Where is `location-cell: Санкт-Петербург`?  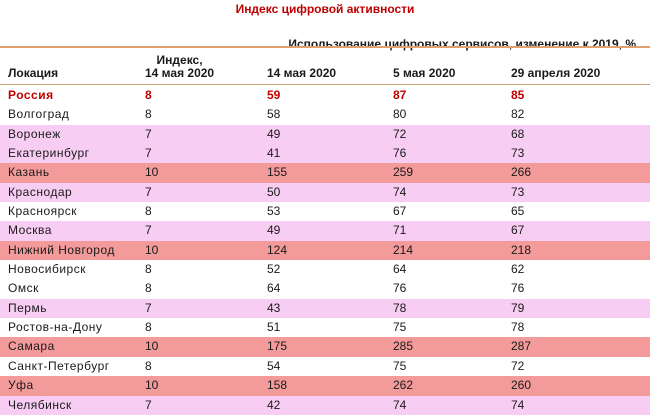 location-cell: Санкт-Петербург is located at coordinates (59, 365).